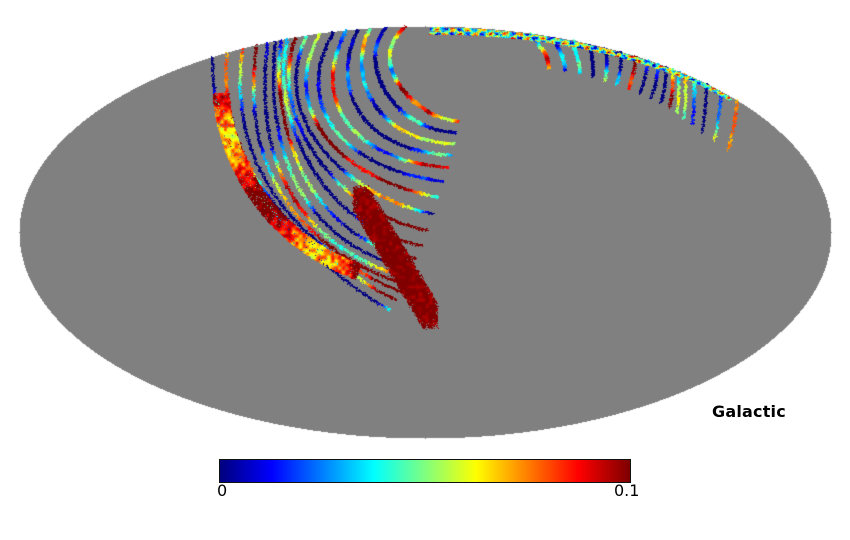 This screenshot has height=540, width=850. What do you see at coordinates (222, 490) in the screenshot?
I see `colorbar-min-tick-label: 0` at bounding box center [222, 490].